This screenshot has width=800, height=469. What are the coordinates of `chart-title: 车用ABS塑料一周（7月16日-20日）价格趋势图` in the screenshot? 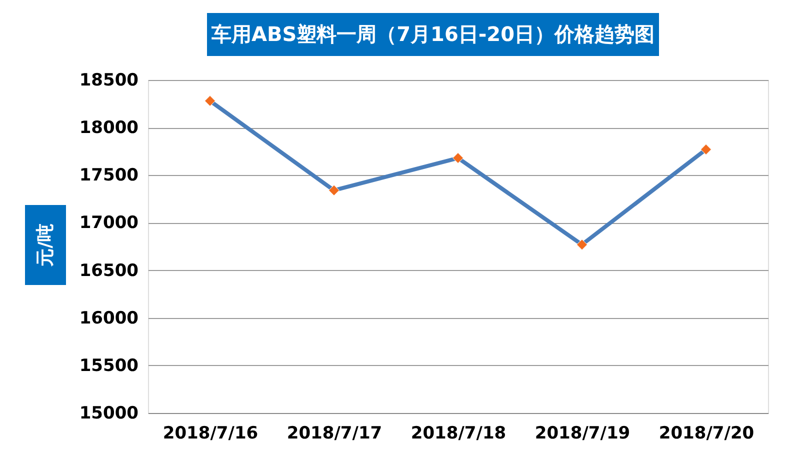 It's located at (432, 34).